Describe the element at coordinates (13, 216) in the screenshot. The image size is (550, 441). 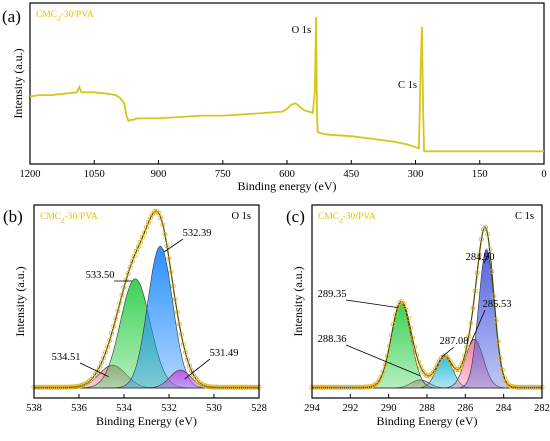
I see `panel-label: (b)` at that location.